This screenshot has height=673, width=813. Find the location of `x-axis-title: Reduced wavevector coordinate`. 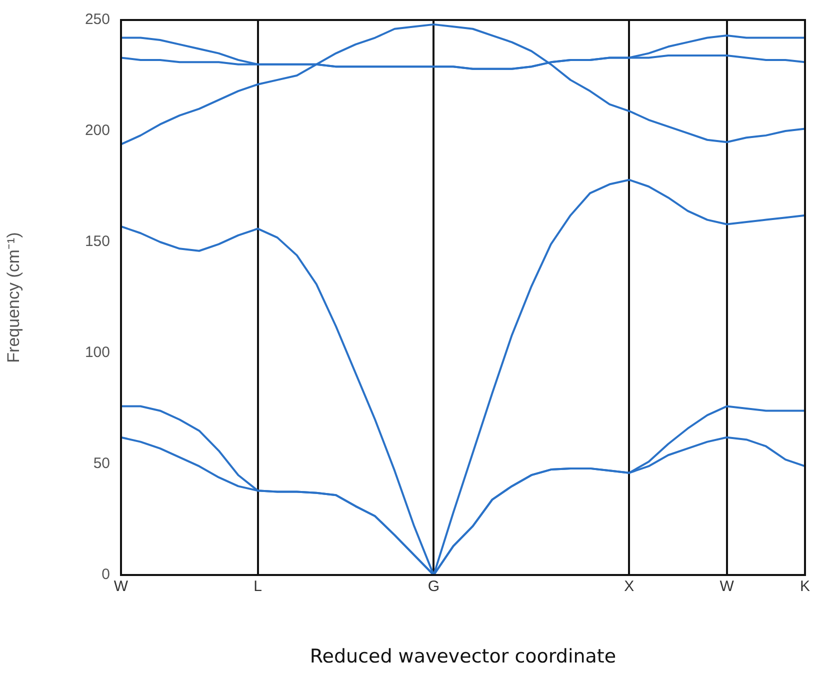

x-axis-title: Reduced wavevector coordinate is located at coordinates (463, 657).